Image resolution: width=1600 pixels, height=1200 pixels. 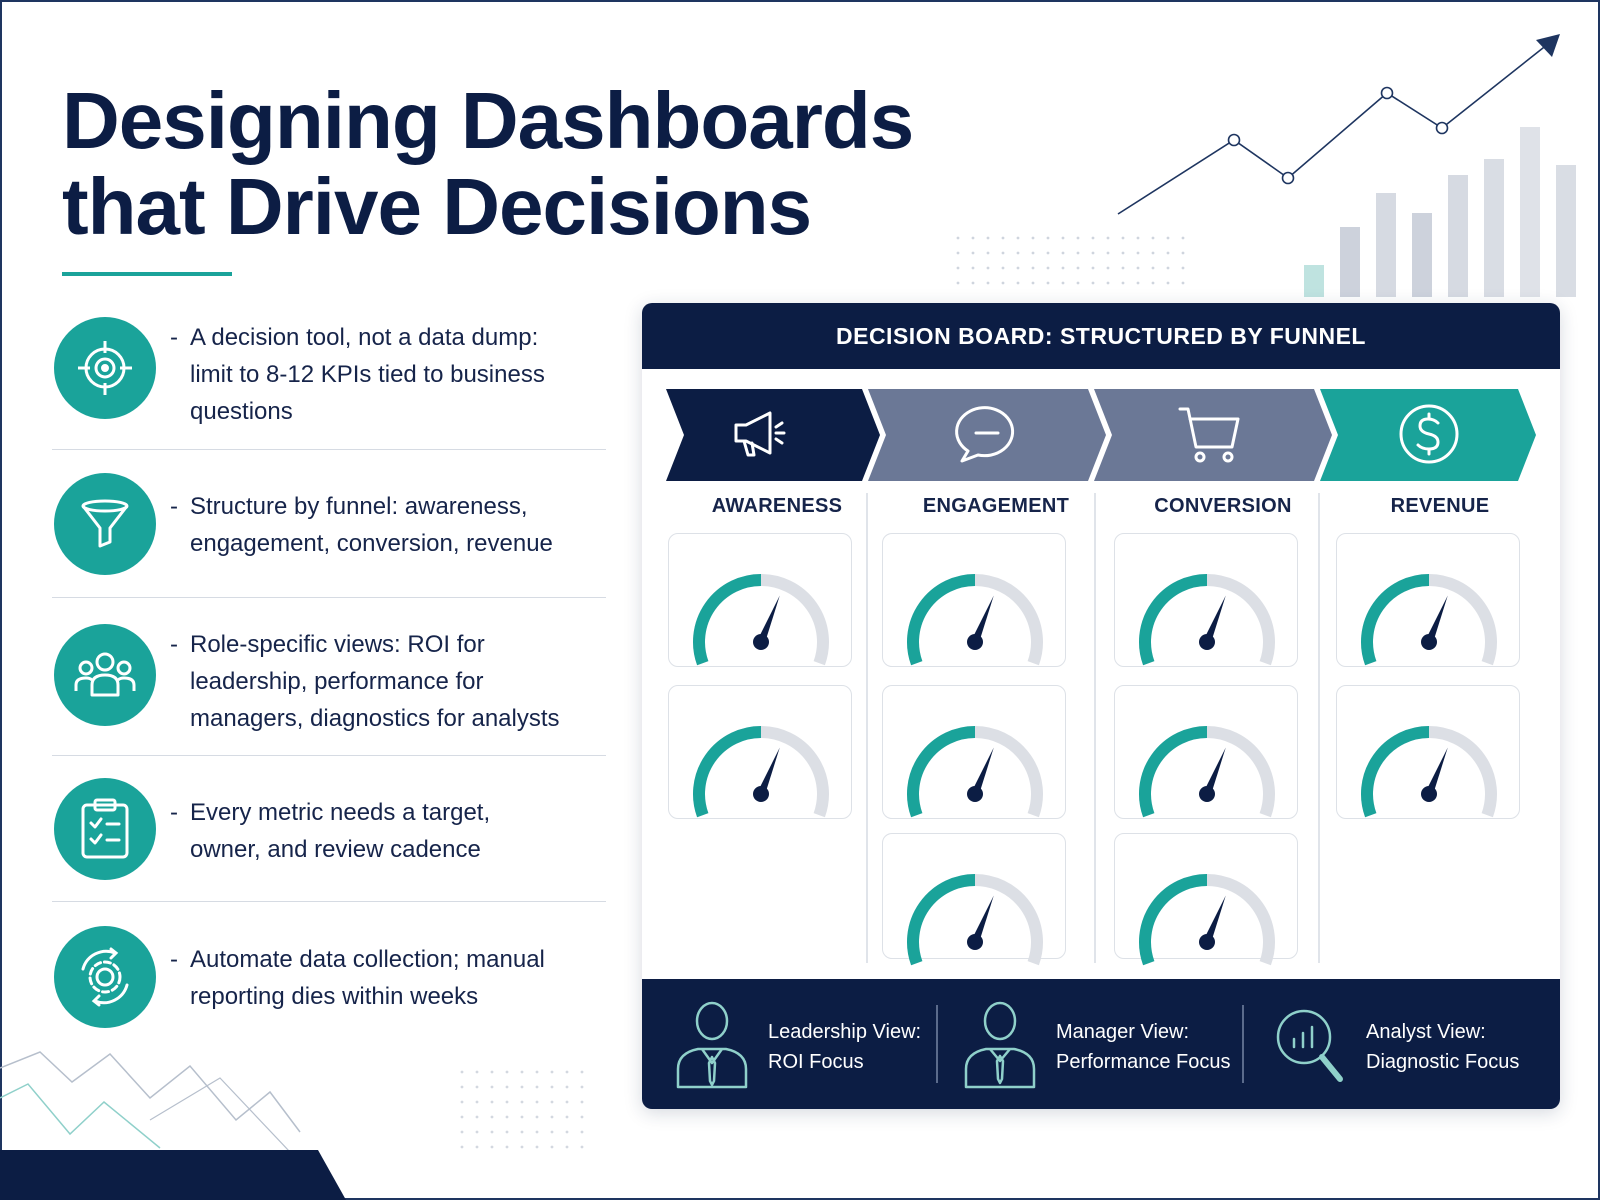 I want to click on leader-person-icon, so click(x=712, y=1045).